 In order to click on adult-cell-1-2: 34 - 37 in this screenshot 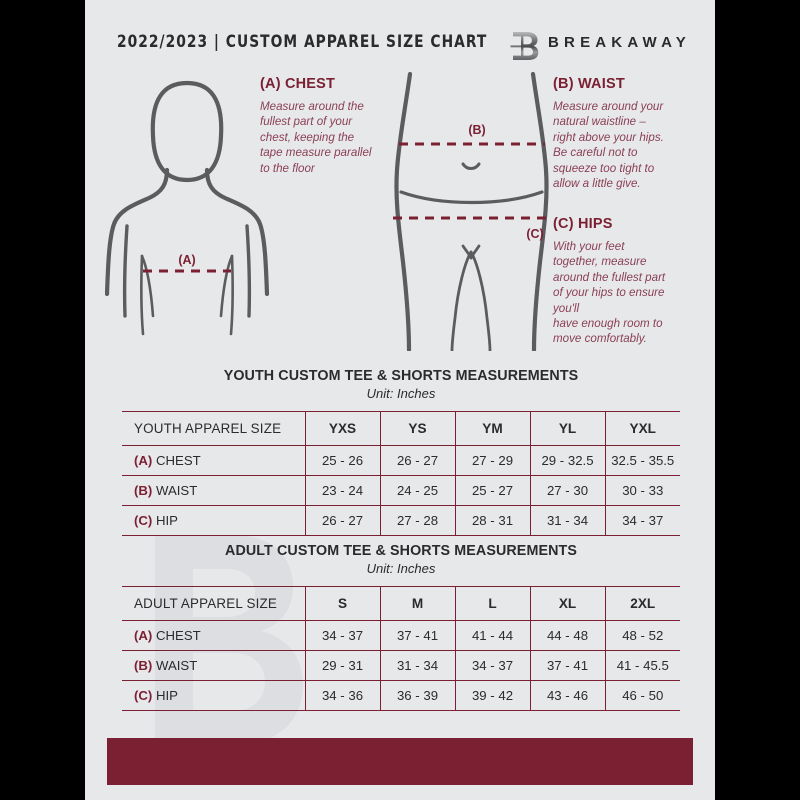, I will do `click(493, 665)`.